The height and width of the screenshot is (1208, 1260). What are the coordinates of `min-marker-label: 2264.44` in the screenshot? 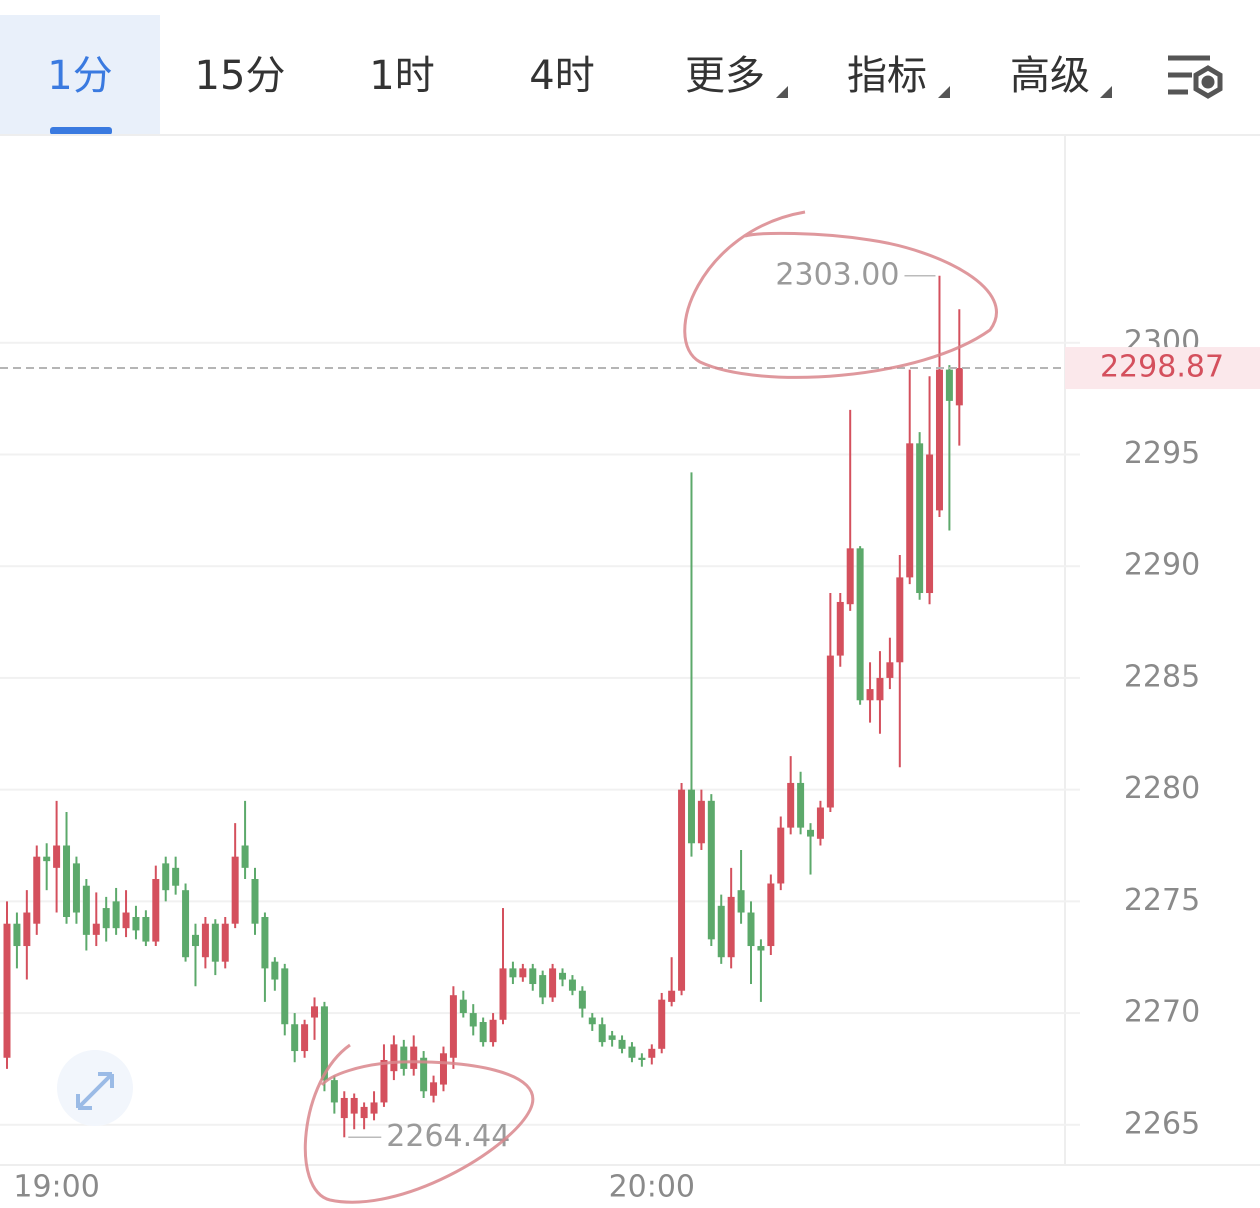 It's located at (448, 1136).